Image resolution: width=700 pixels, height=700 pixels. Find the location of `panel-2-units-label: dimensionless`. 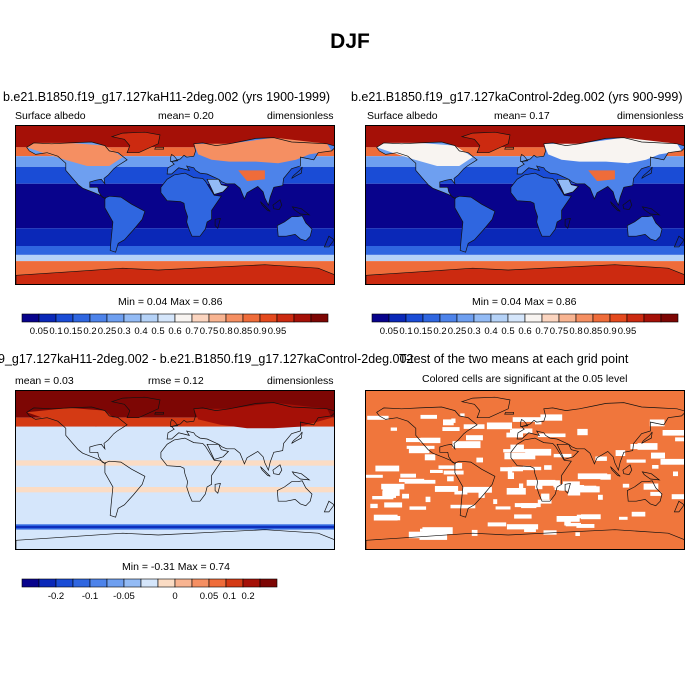

panel-2-units-label: dimensionless is located at coordinates (650, 116).